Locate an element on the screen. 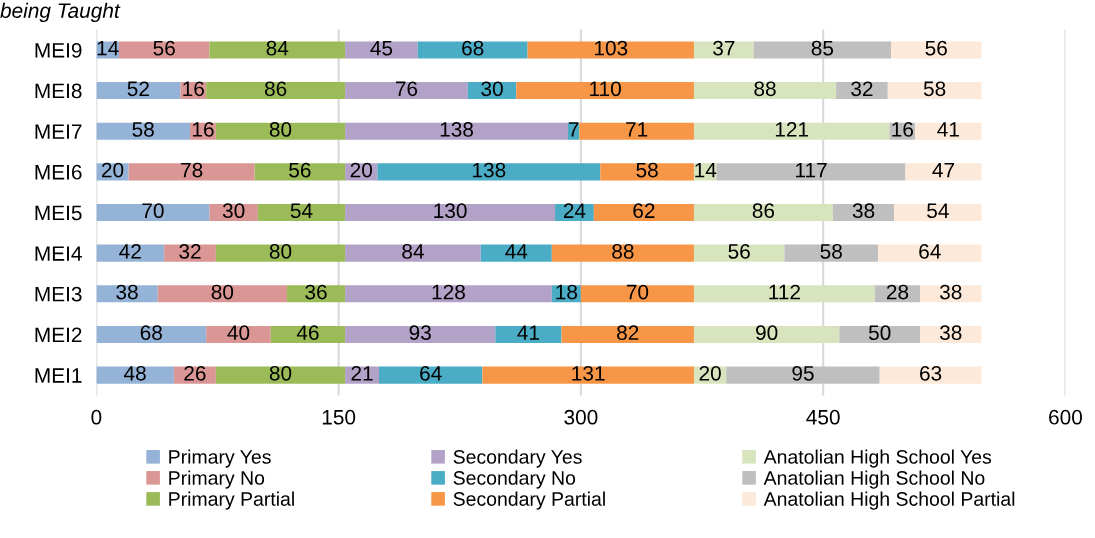  data-label: 62 is located at coordinates (644, 211).